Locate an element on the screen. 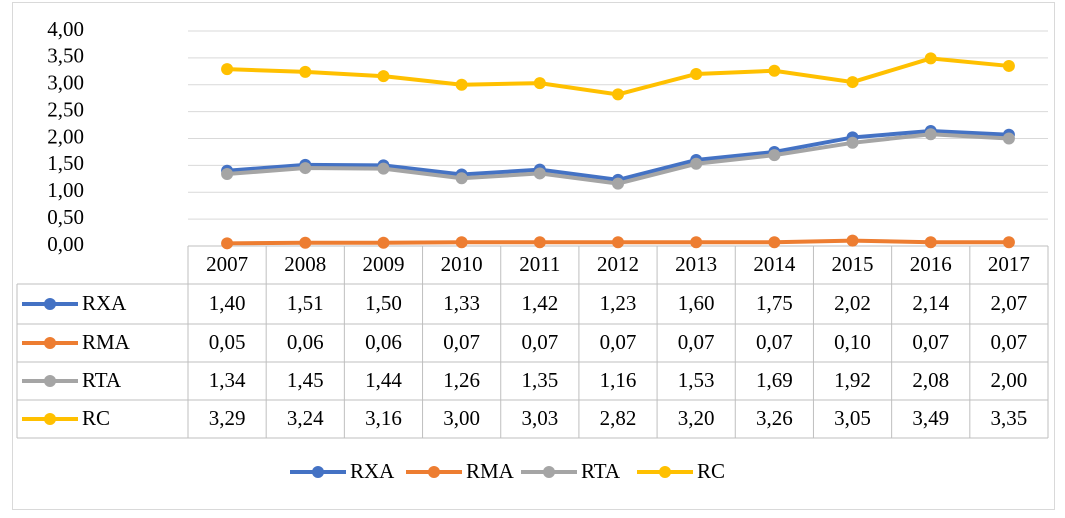 This screenshot has height=518, width=1065. table-cell: 2,07 is located at coordinates (1009, 303).